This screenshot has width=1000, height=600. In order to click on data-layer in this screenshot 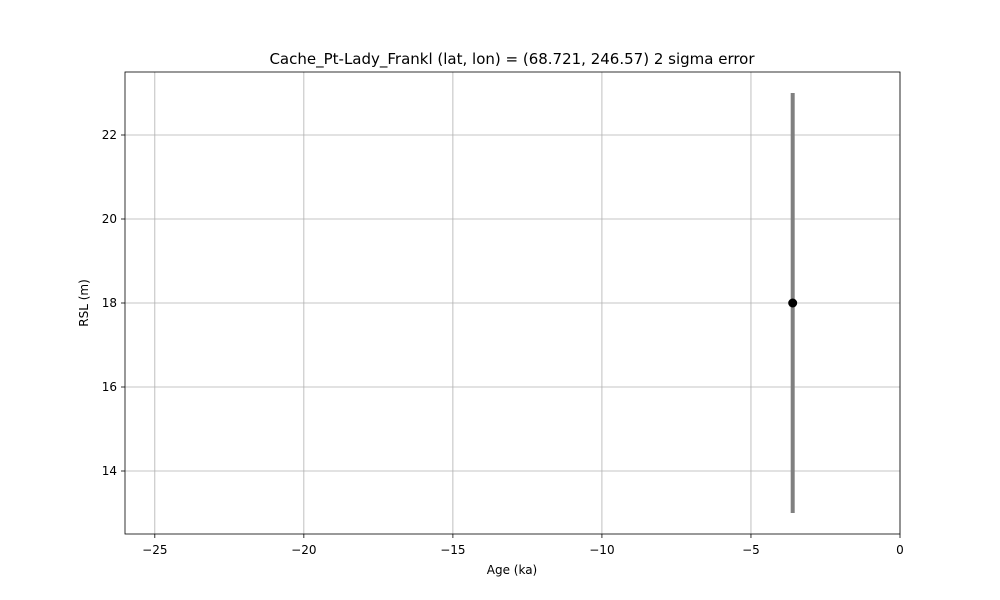, I will do `click(793, 303)`.